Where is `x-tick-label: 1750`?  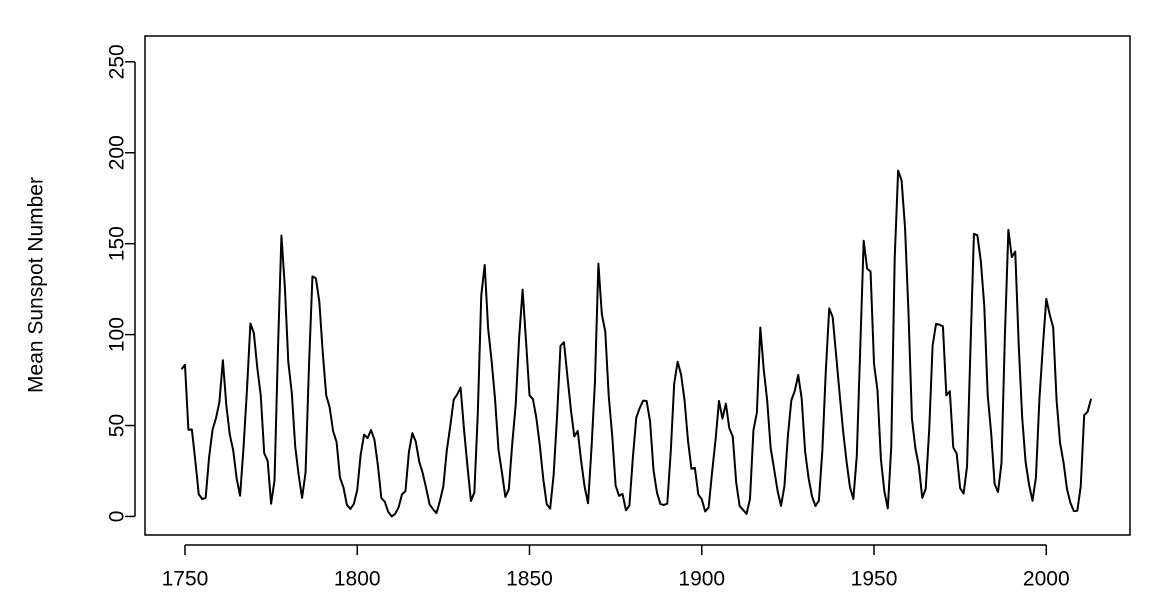 x-tick-label: 1750 is located at coordinates (185, 579).